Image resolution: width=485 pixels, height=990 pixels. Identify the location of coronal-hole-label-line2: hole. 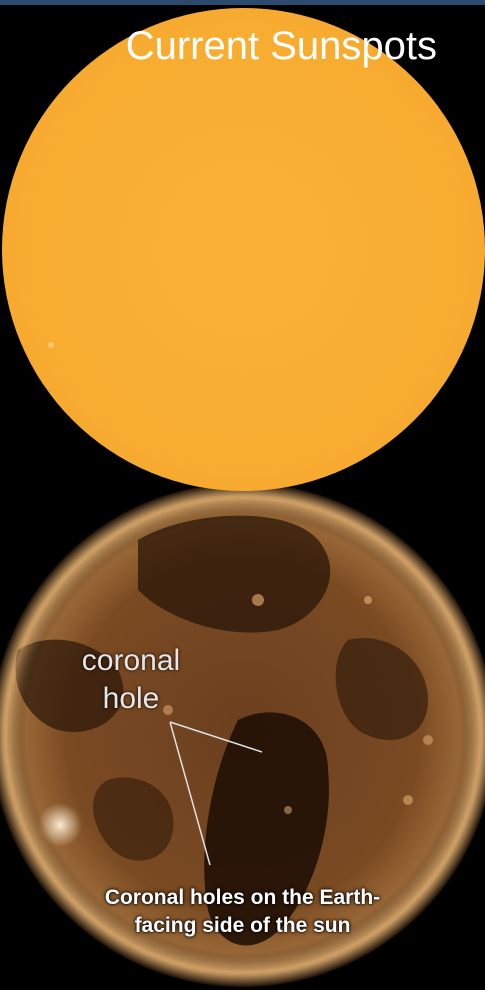
(131, 698).